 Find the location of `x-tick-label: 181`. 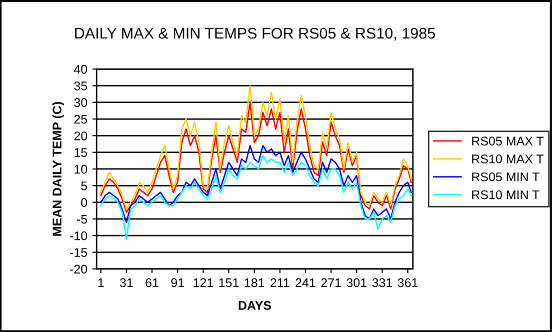

x-tick-label: 181 is located at coordinates (254, 283).